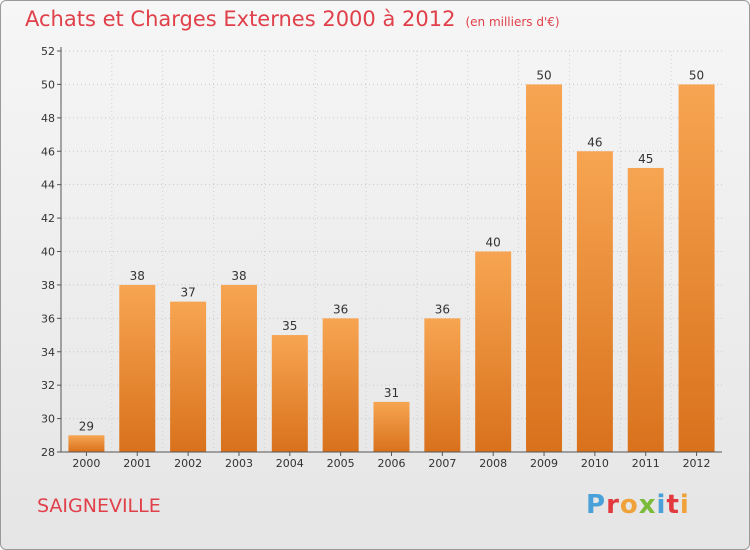  I want to click on logo-letter: t, so click(673, 505).